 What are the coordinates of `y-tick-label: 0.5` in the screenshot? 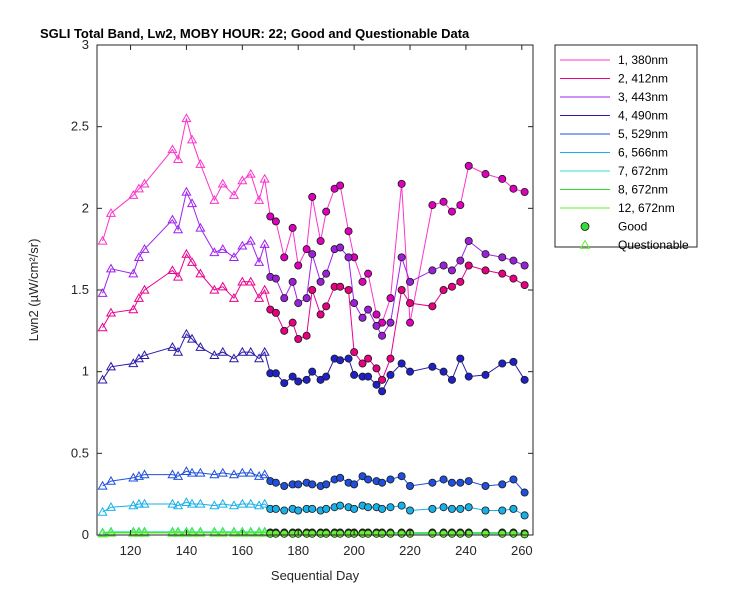 It's located at (80, 452).